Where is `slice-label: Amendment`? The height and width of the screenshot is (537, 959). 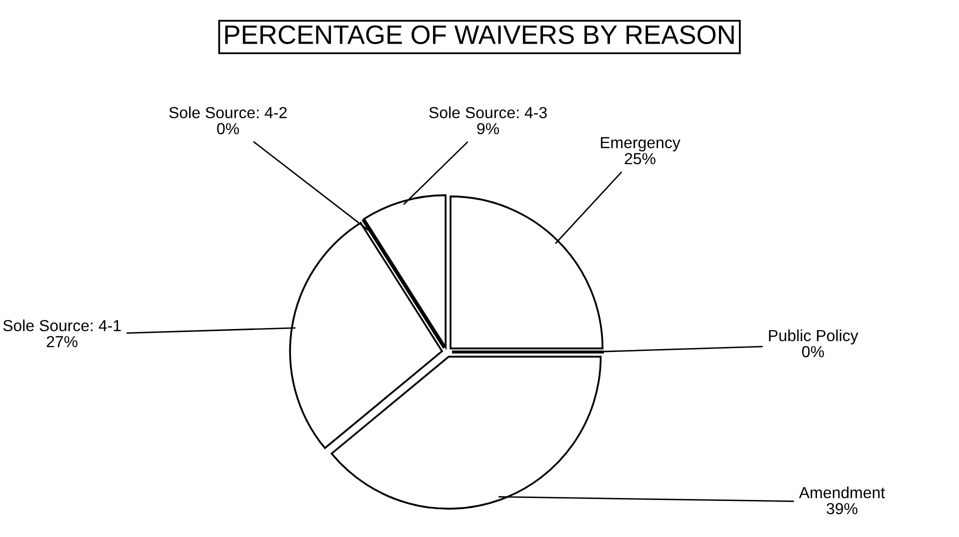 slice-label: Amendment is located at coordinates (841, 492).